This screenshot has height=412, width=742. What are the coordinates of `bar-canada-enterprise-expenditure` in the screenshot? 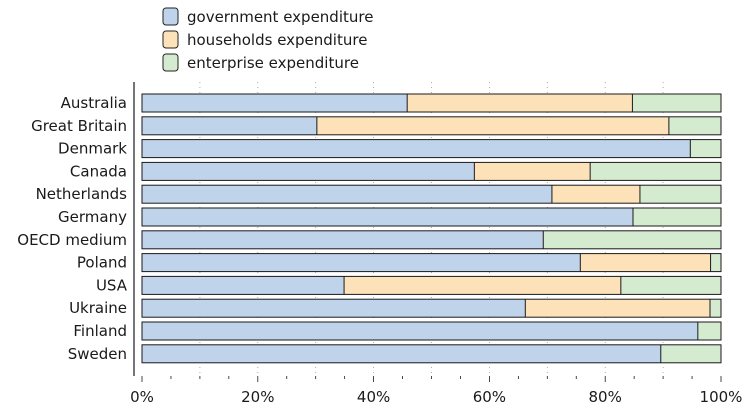 It's located at (655, 171).